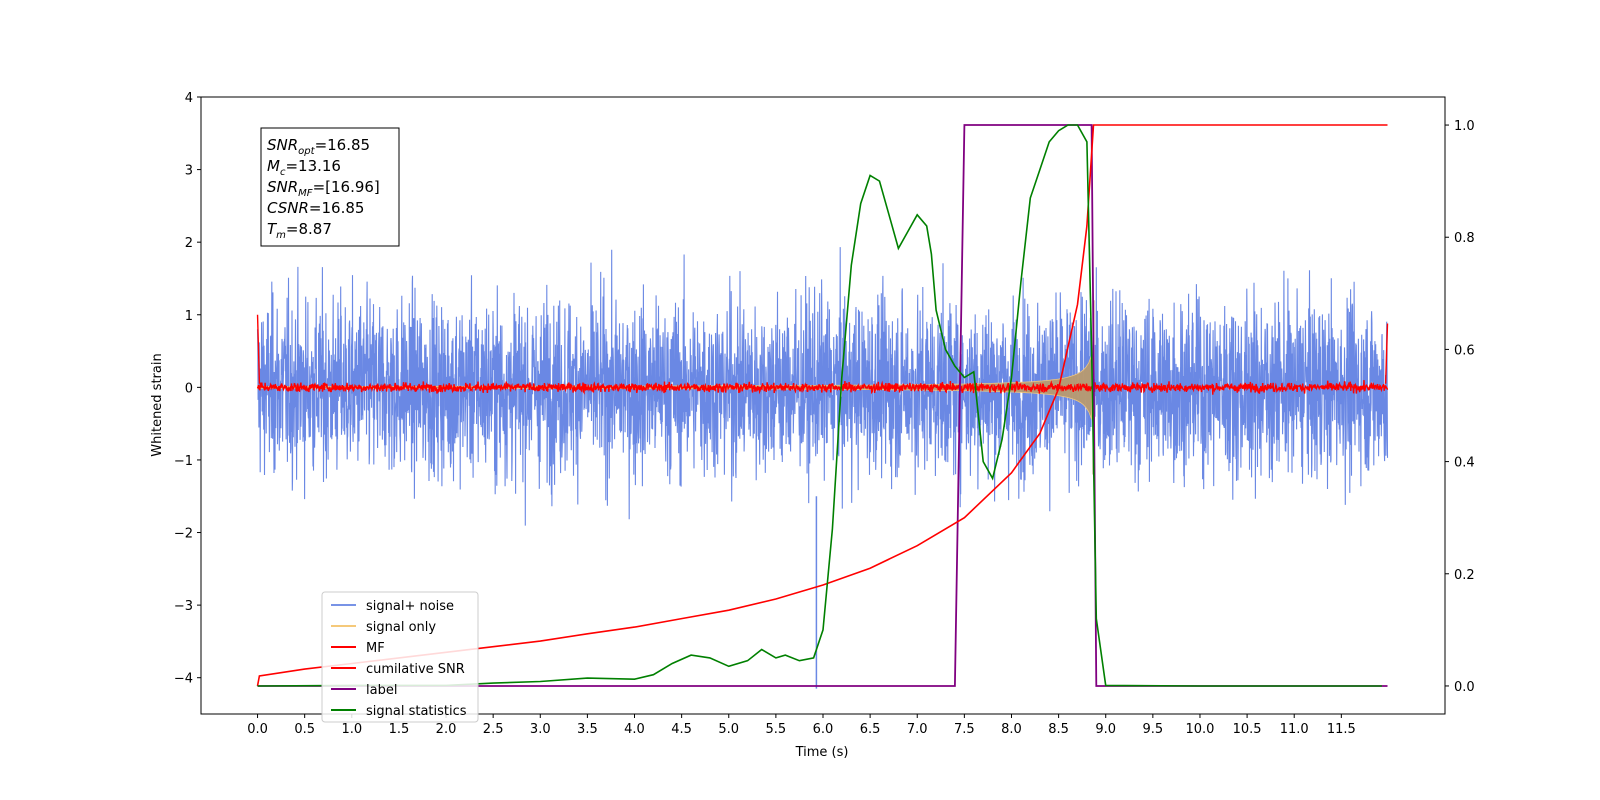 The height and width of the screenshot is (800, 1600). Describe the element at coordinates (870, 729) in the screenshot. I see `x-tick-label-13: 6.5` at that location.